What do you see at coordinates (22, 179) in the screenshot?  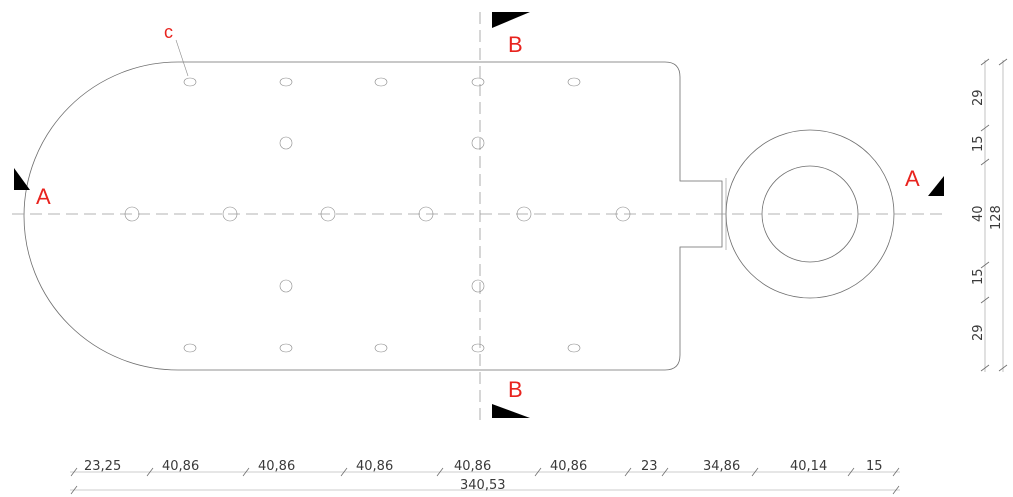 I see `section-marker-a-left-icon` at bounding box center [22, 179].